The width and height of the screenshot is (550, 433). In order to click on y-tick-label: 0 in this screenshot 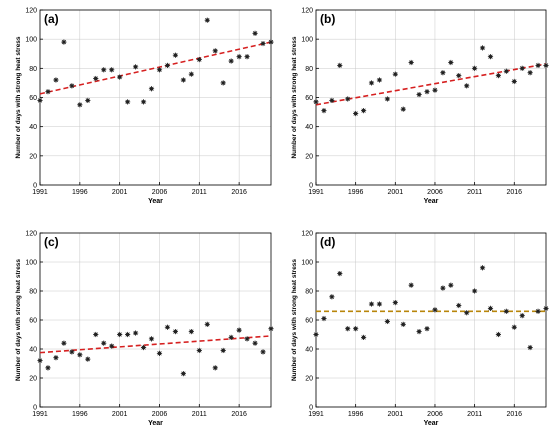, I will do `click(311, 408)`.